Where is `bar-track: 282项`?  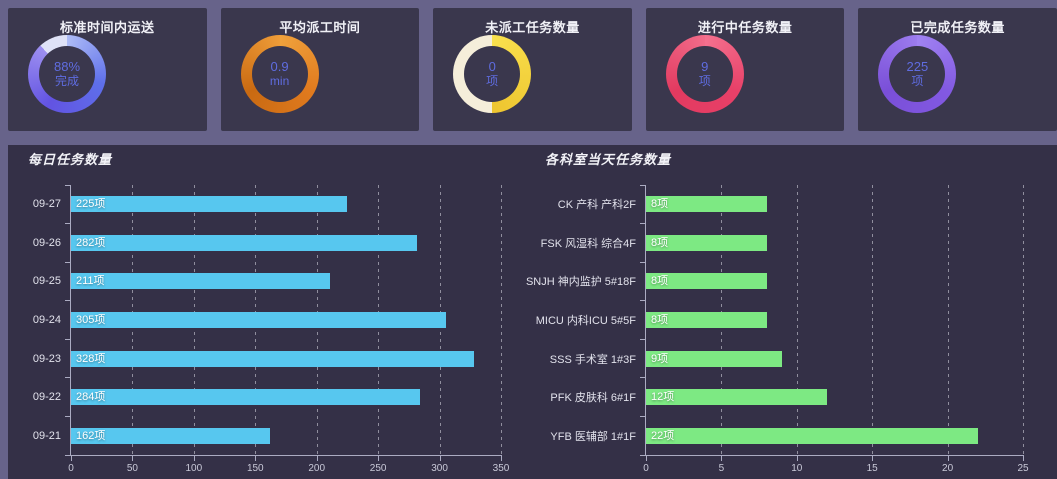 bar-track: 282项 is located at coordinates (285, 243).